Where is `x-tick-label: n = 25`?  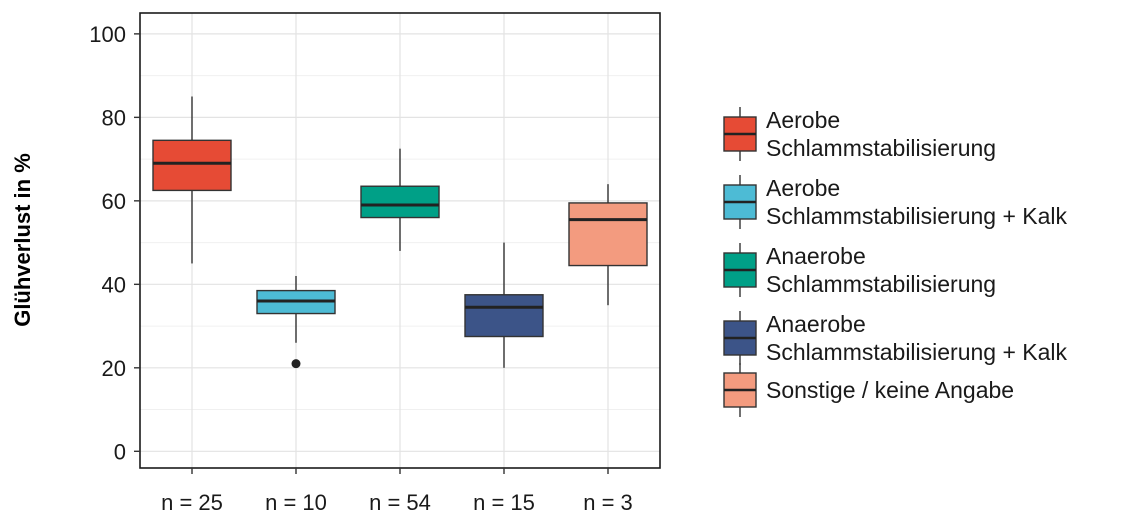
x-tick-label: n = 25 is located at coordinates (192, 502).